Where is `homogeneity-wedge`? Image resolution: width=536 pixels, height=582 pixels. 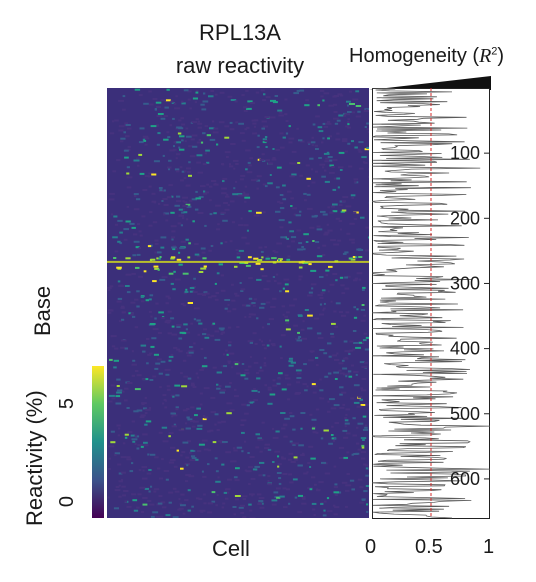 homogeneity-wedge is located at coordinates (430, 83).